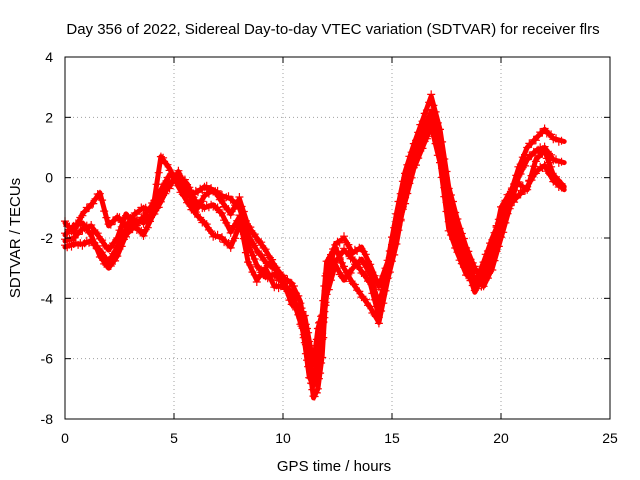 Image resolution: width=640 pixels, height=480 pixels. I want to click on y-tick-label: -6, so click(47, 359).